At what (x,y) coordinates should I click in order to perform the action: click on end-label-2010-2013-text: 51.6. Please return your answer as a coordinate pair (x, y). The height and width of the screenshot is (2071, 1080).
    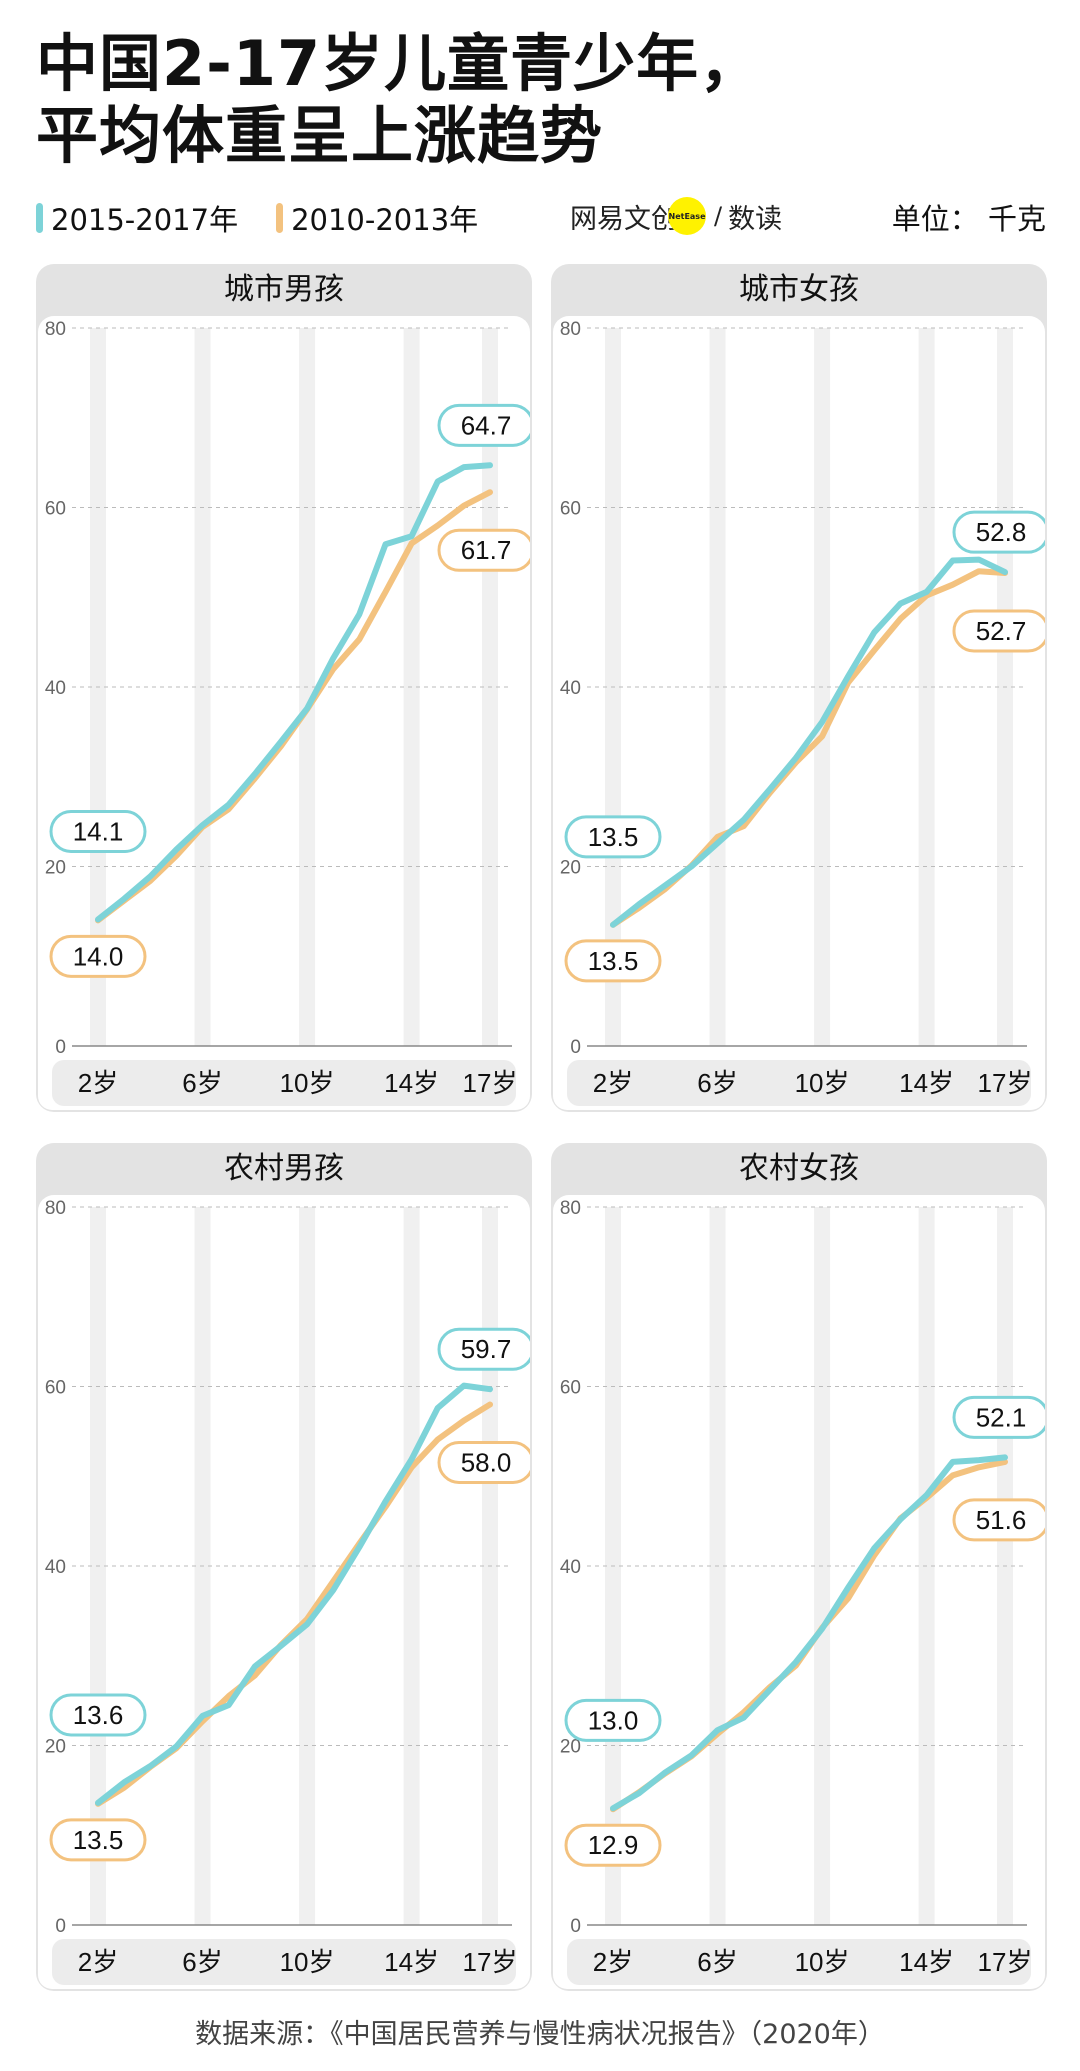
    Looking at the image, I should click on (1001, 1520).